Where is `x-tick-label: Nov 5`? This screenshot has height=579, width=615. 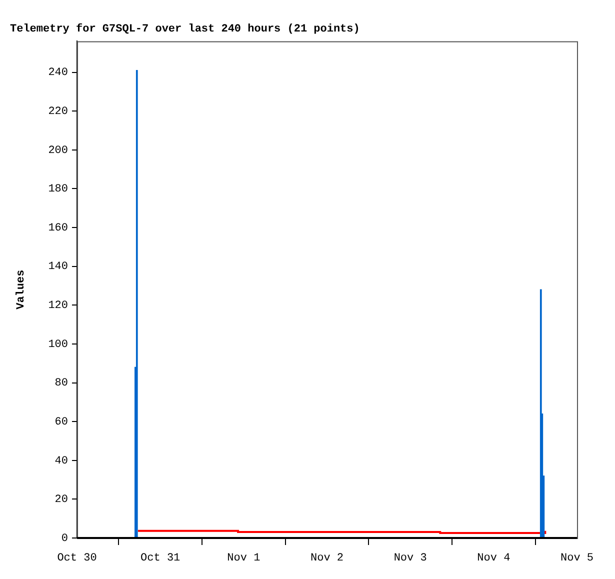 x-tick-label: Nov 5 is located at coordinates (577, 558).